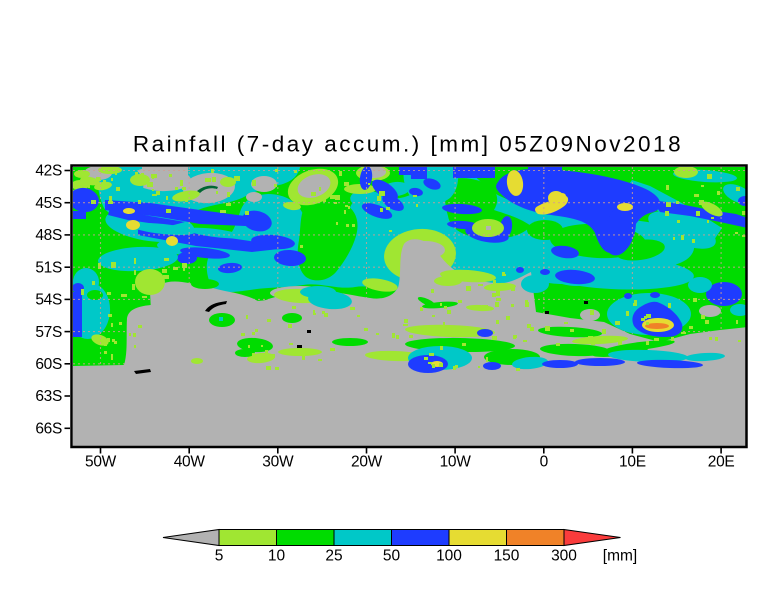  What do you see at coordinates (48, 235) in the screenshot?
I see `svg-text: 48S` at bounding box center [48, 235].